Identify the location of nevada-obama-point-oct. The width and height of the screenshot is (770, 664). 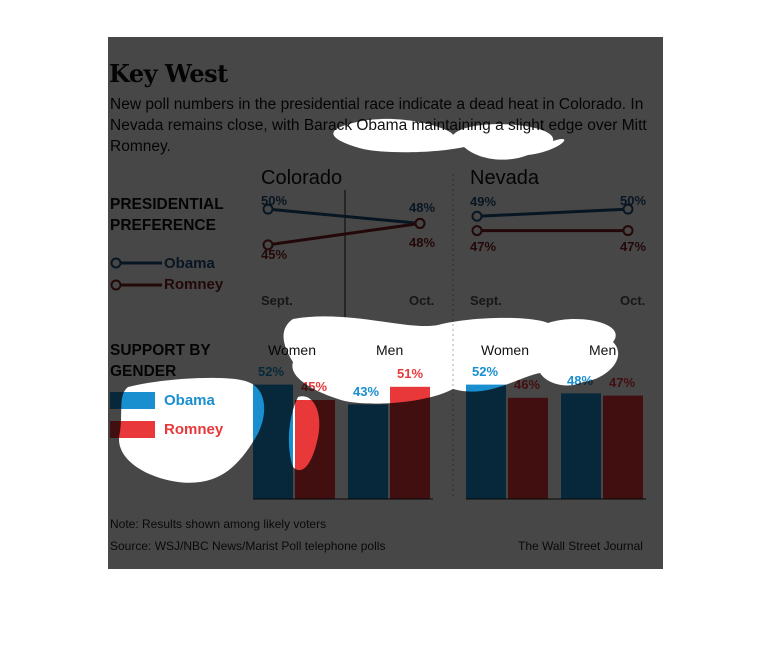
(628, 209).